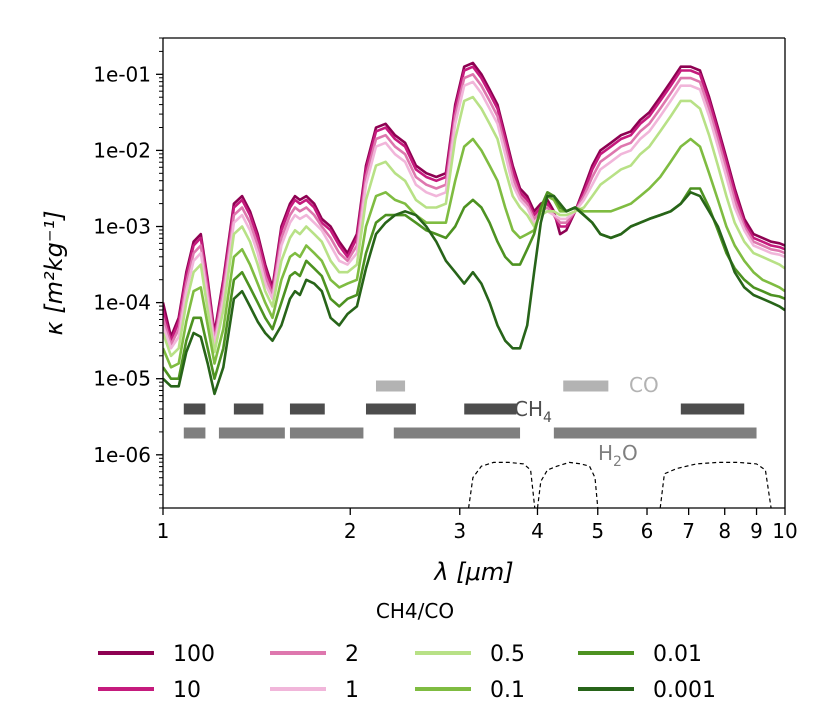 The height and width of the screenshot is (727, 830). I want to click on legend-label: 1, so click(352, 690).